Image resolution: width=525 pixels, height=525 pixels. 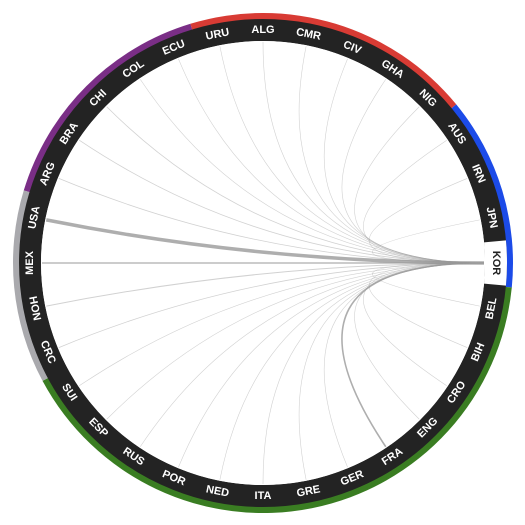 What do you see at coordinates (428, 241) in the screenshot?
I see `chord-kor-jpn` at bounding box center [428, 241].